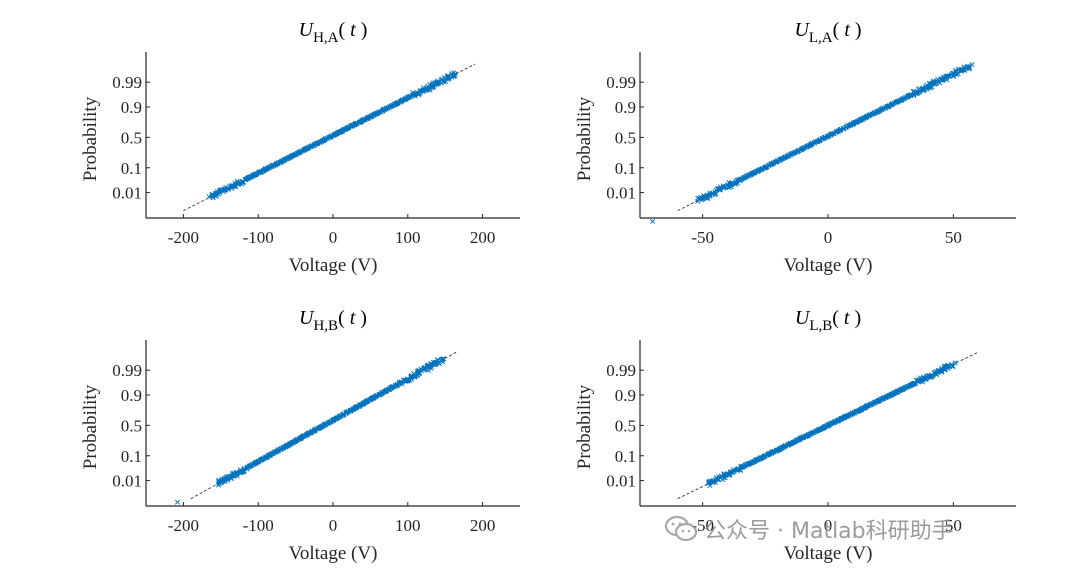 The image size is (1080, 571). I want to click on title-subscript: H,A, so click(326, 38).